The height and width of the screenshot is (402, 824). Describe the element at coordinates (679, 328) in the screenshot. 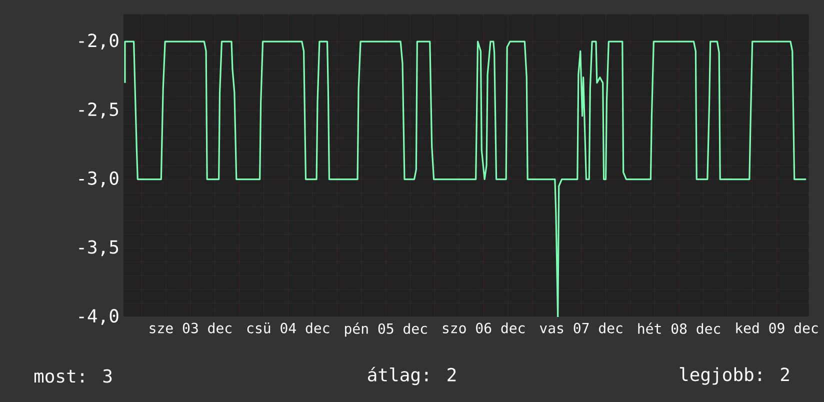

I see `x-tick-label: hét 08 dec` at that location.